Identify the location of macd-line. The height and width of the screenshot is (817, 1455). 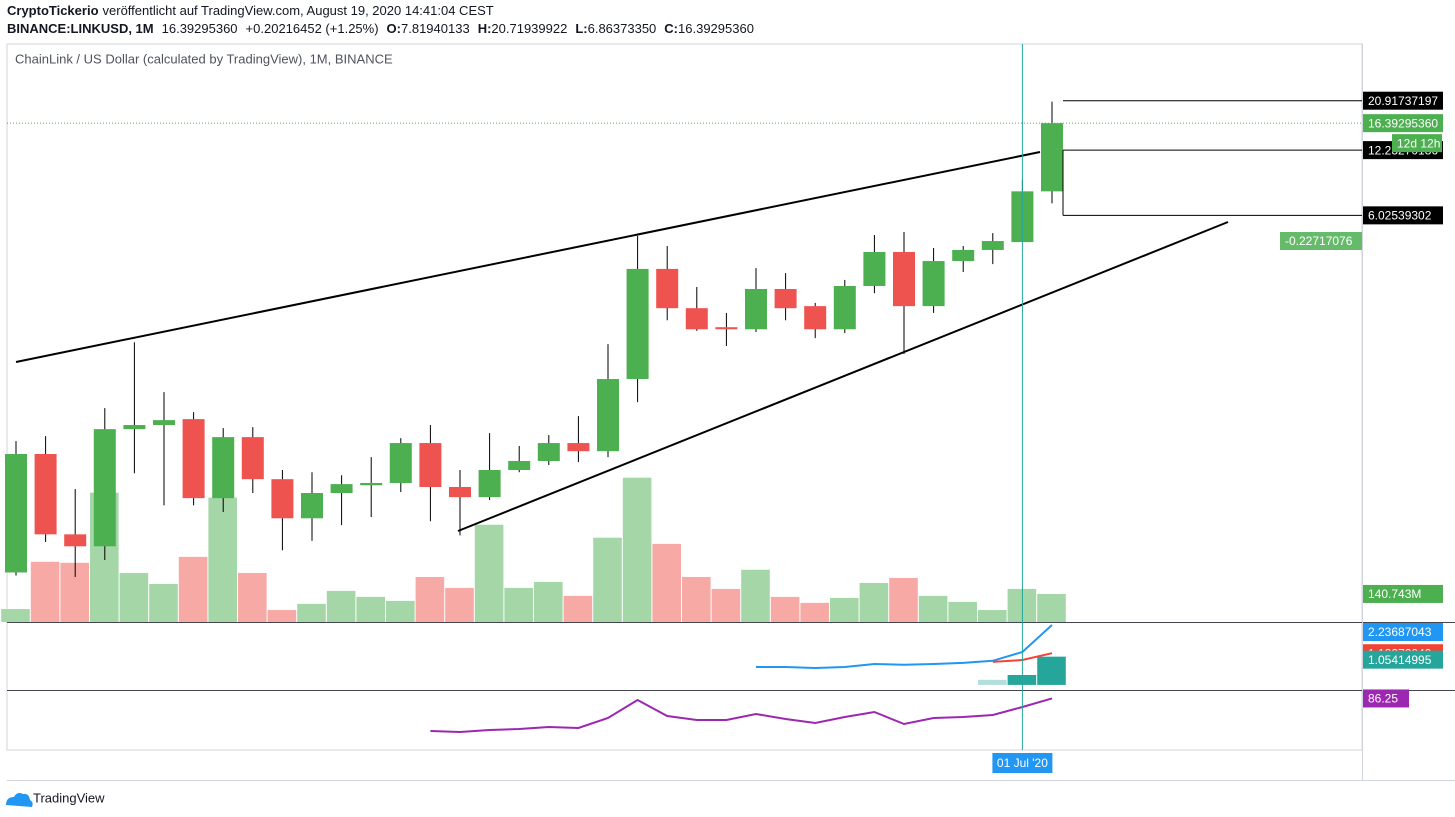
(904, 647).